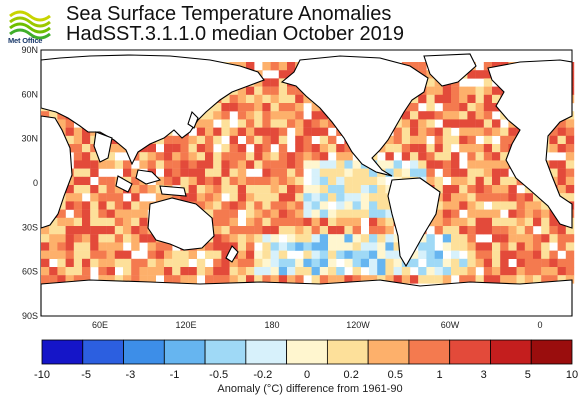  What do you see at coordinates (354, 116) in the screenshot?
I see `north-america-land` at bounding box center [354, 116].